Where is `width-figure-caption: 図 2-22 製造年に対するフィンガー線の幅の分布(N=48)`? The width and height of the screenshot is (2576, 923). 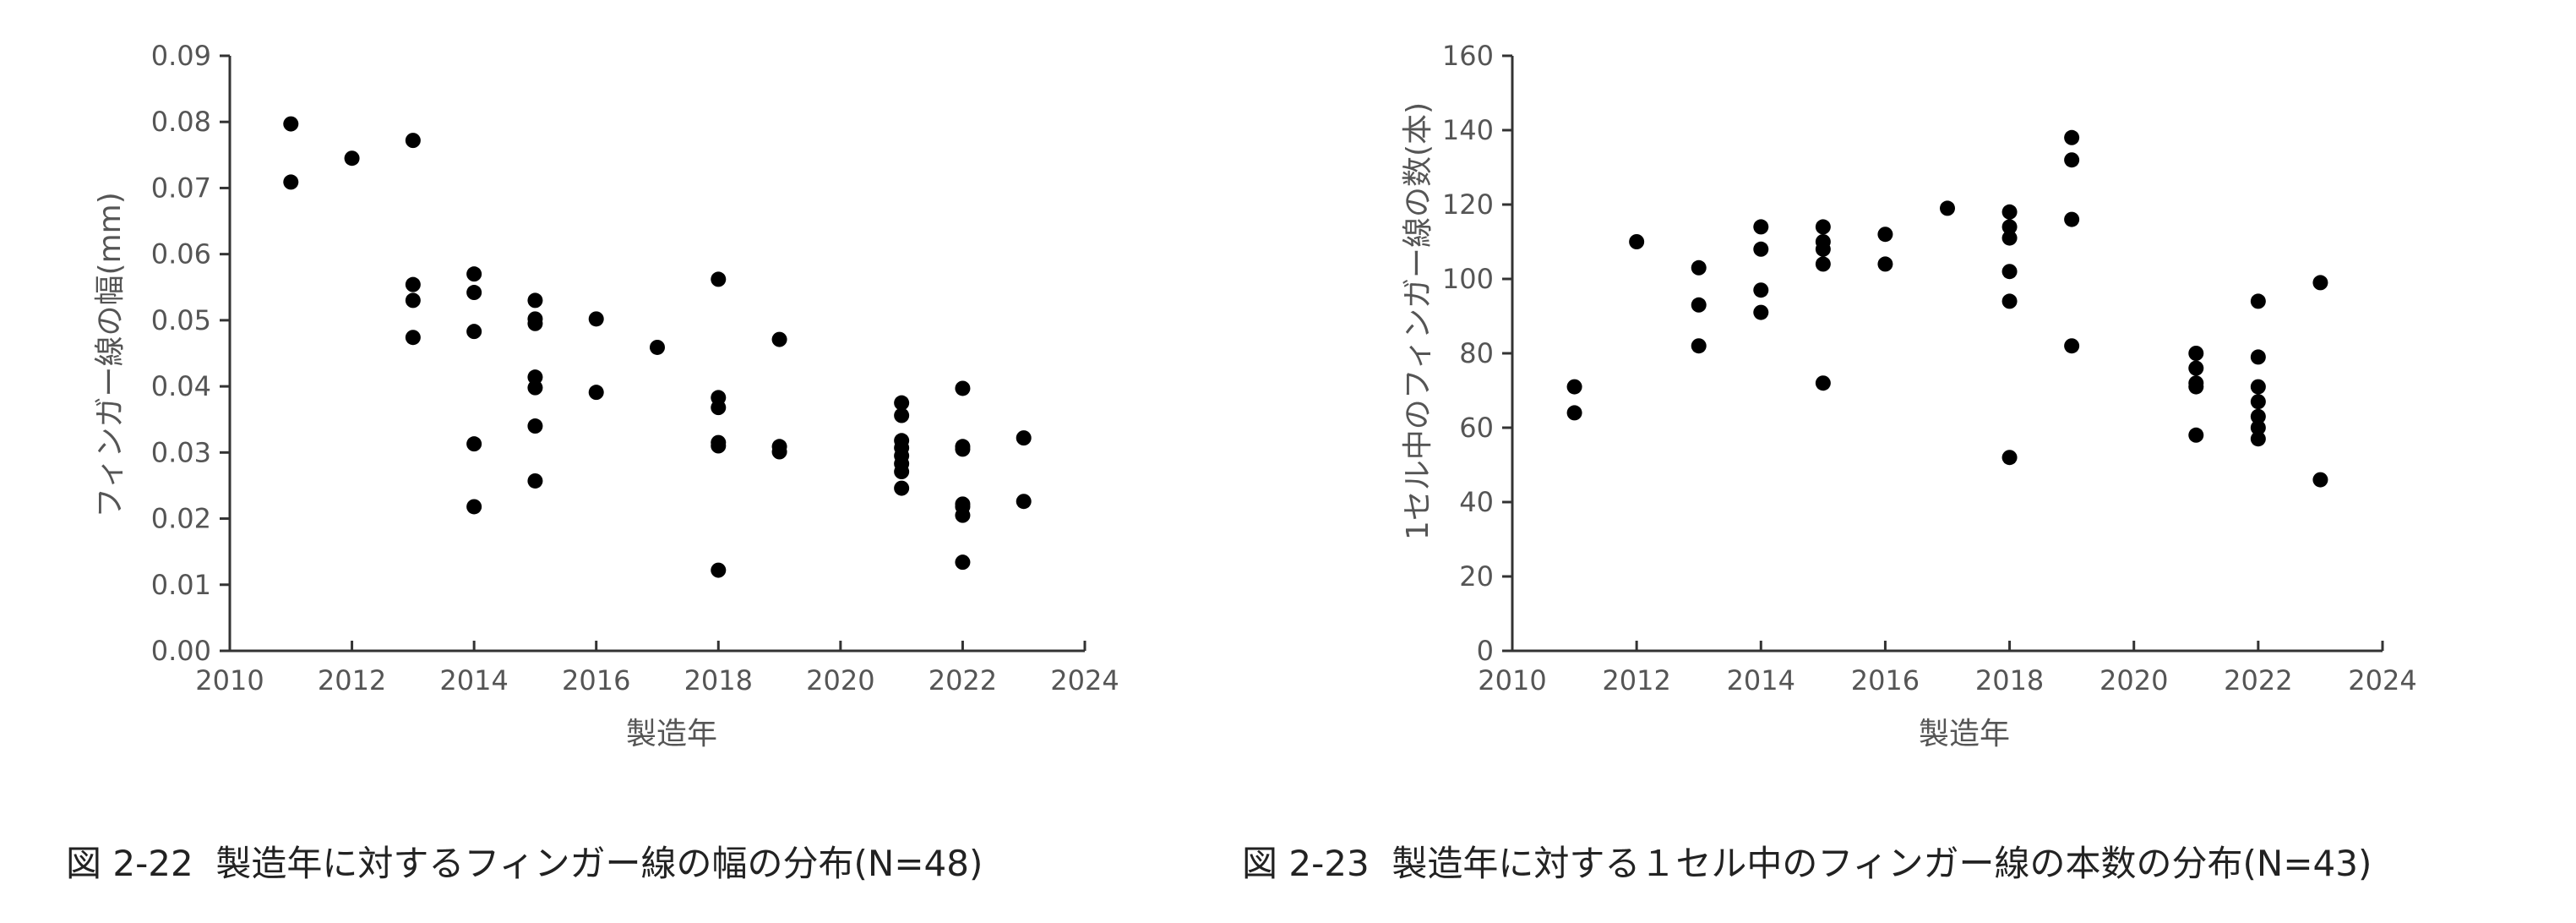 width-figure-caption: 図 2-22 製造年に対するフィンガー線の幅の分布(N=48) is located at coordinates (524, 863).